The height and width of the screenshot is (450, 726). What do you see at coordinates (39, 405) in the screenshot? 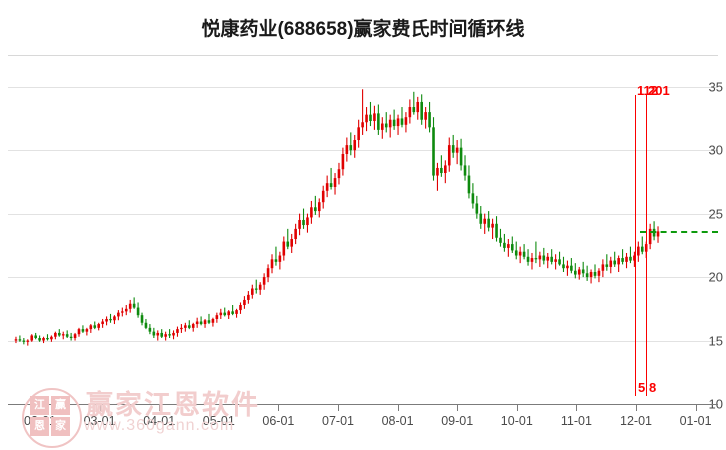
I see `seal-char-0: 江` at bounding box center [39, 405].